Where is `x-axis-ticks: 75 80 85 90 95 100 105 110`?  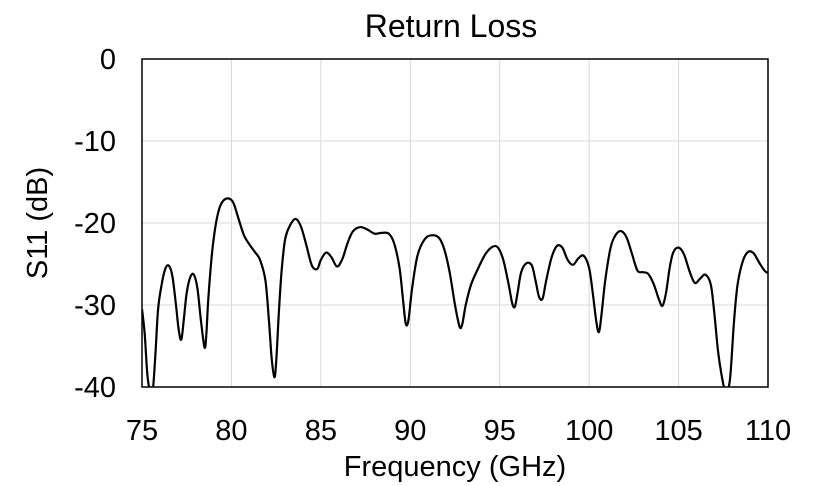 x-axis-ticks: 75 80 85 90 95 100 105 110 is located at coordinates (458, 431).